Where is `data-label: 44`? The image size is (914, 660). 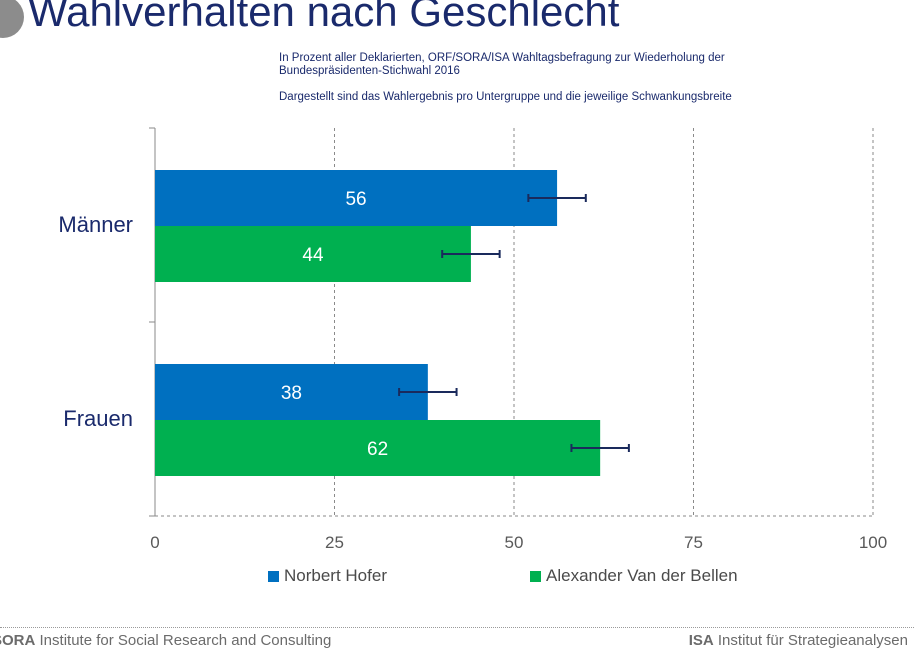
data-label: 44 is located at coordinates (313, 255).